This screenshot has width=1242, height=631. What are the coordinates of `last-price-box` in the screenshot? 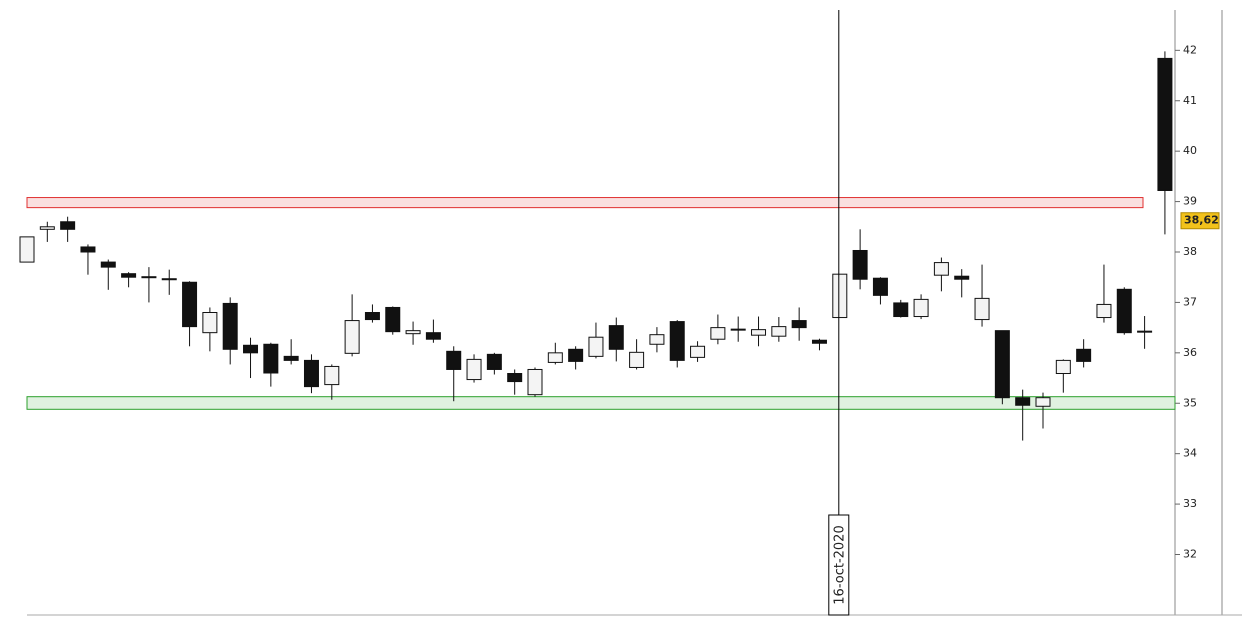 It's located at (1200, 221).